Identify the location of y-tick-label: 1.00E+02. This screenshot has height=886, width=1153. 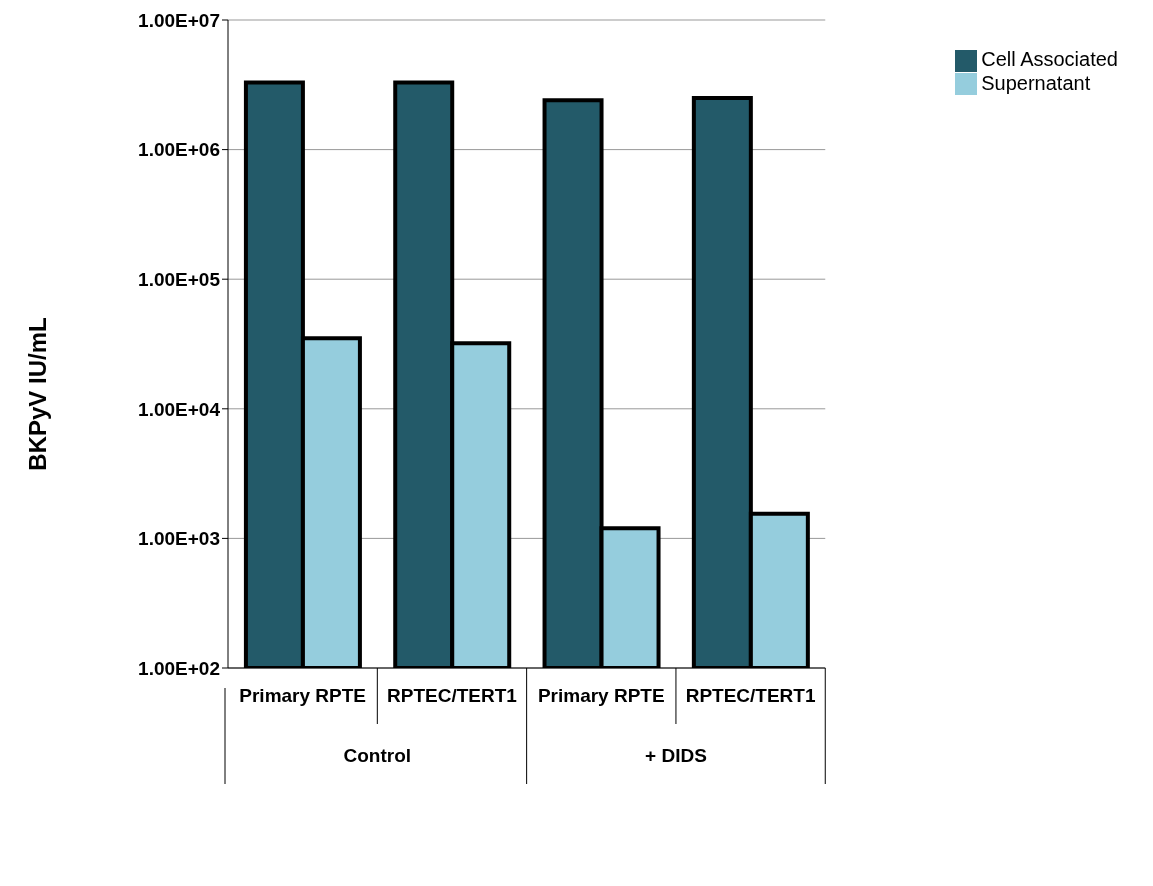
(179, 668).